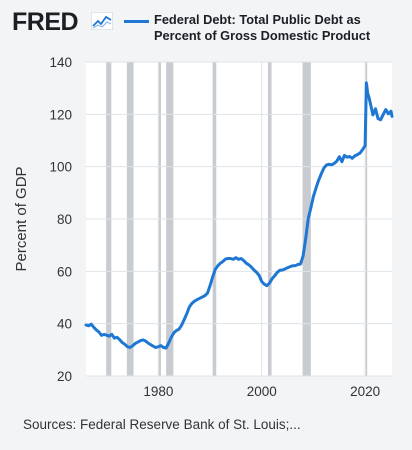 This screenshot has height=450, width=412. Describe the element at coordinates (64, 271) in the screenshot. I see `y-tick-label-60: 60` at that location.